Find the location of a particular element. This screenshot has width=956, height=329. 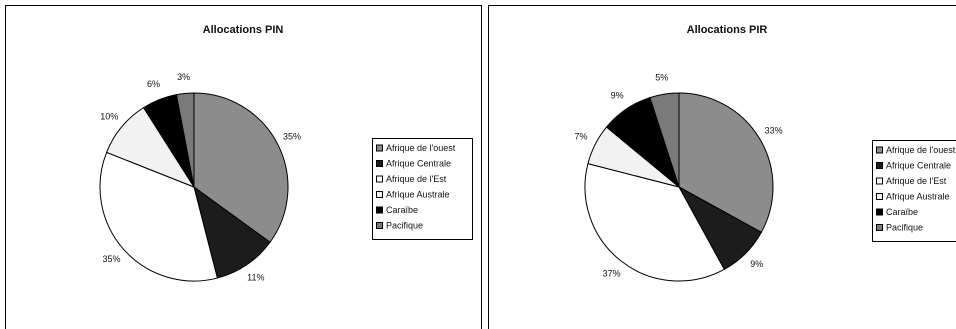

data-label: 37% is located at coordinates (612, 273).